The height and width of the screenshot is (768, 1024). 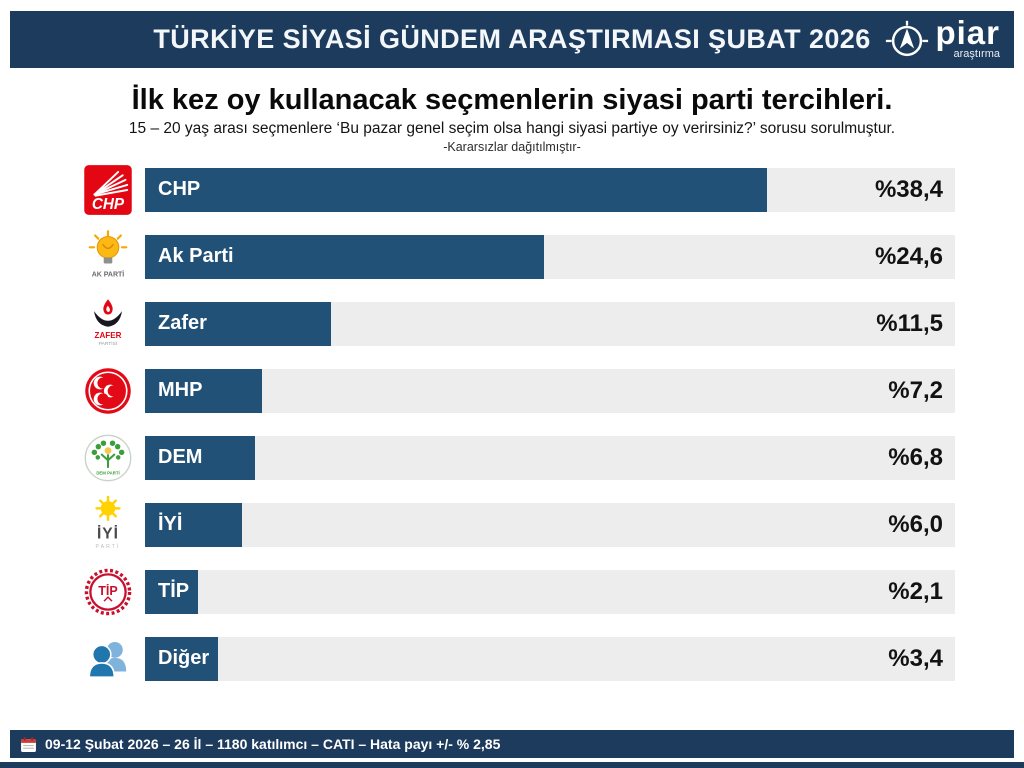 What do you see at coordinates (976, 54) in the screenshot?
I see `brand-tagline: araştırma` at bounding box center [976, 54].